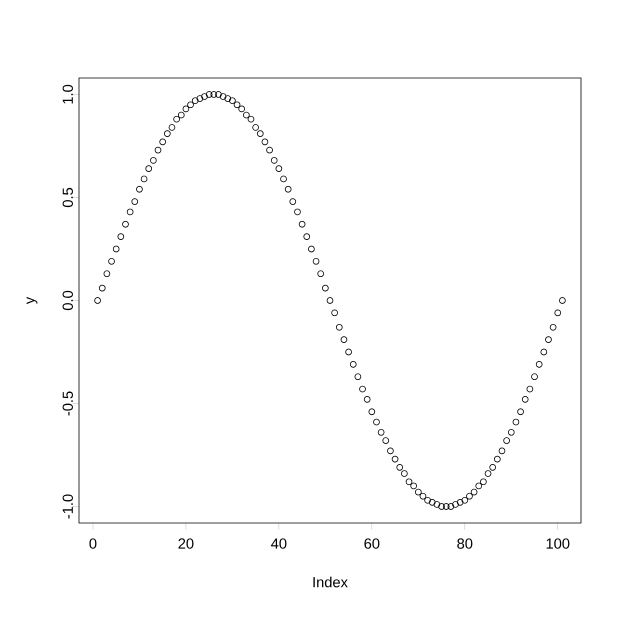  Describe the element at coordinates (186, 543) in the screenshot. I see `x-tick-label: 20` at that location.